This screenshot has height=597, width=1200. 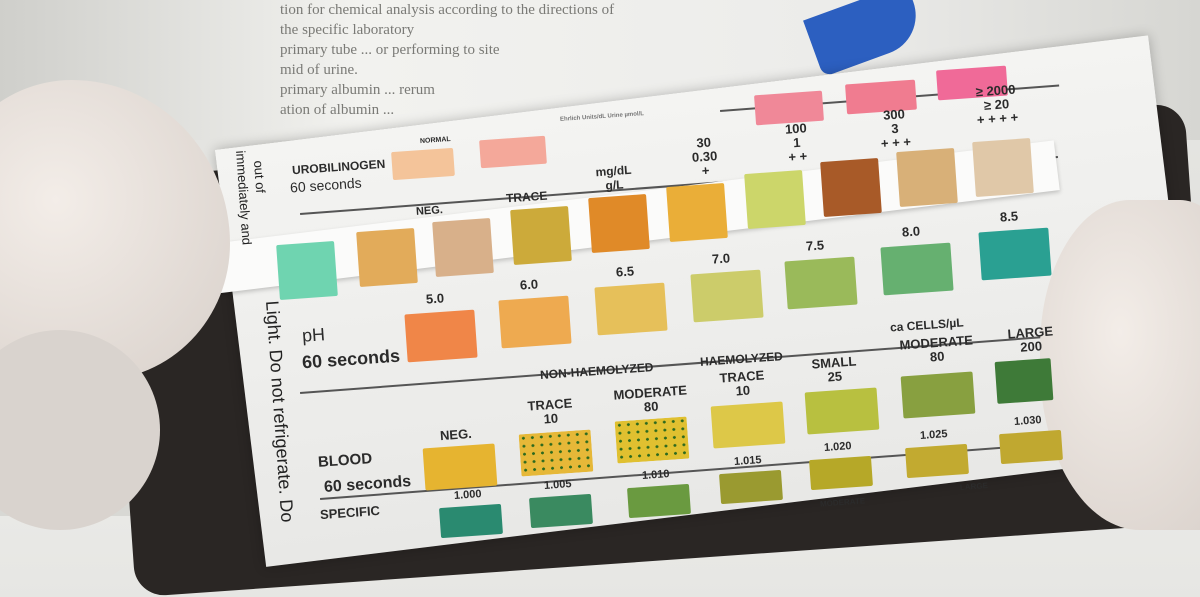 I want to click on book-line: primary tube ... or performing to site, so click(x=390, y=50).